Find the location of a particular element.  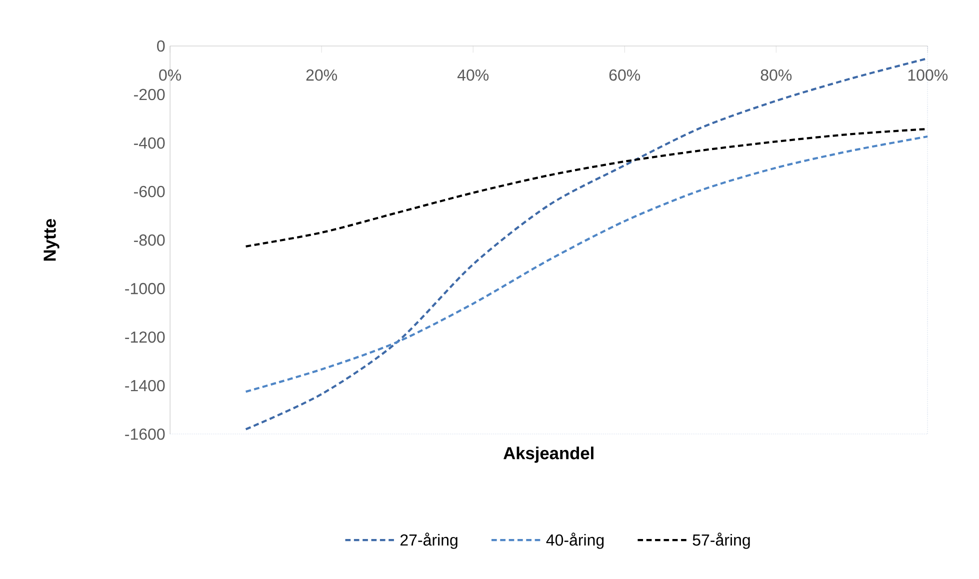

x-tick-label: 60% is located at coordinates (624, 75).